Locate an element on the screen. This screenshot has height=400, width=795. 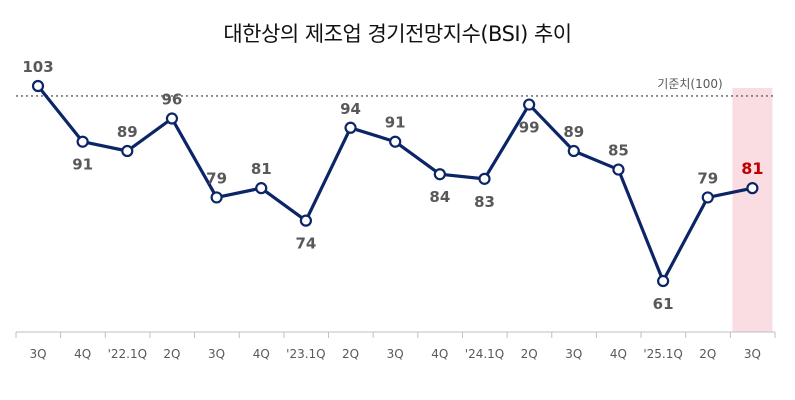
chart-title: 대한상의 제조업 경기전망지수(BSI) 추이 is located at coordinates (397, 34).